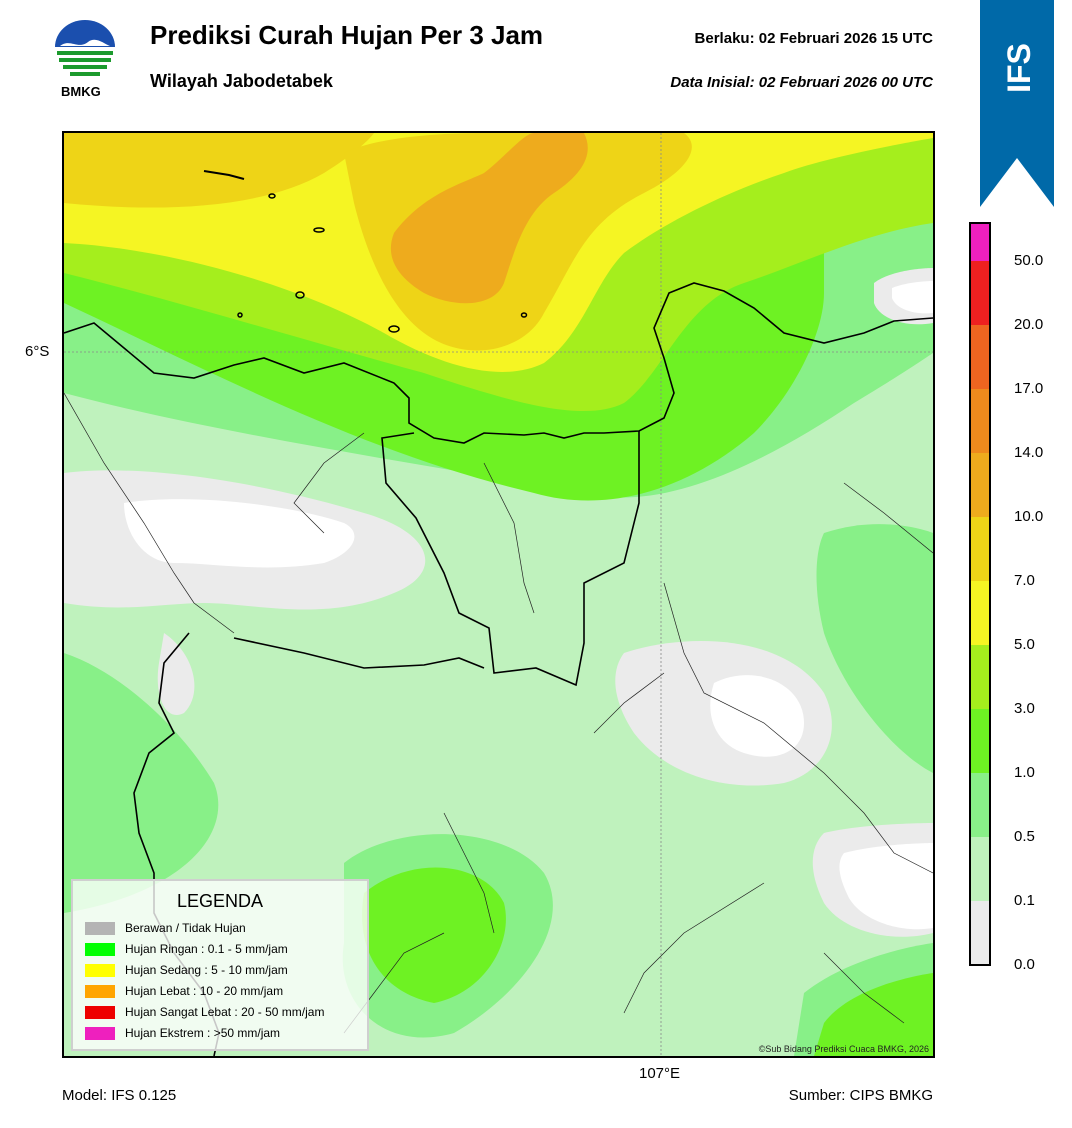 This screenshot has height=1128, width=1072. What do you see at coordinates (1017, 105) in the screenshot?
I see `ifs-badge: IFS` at bounding box center [1017, 105].